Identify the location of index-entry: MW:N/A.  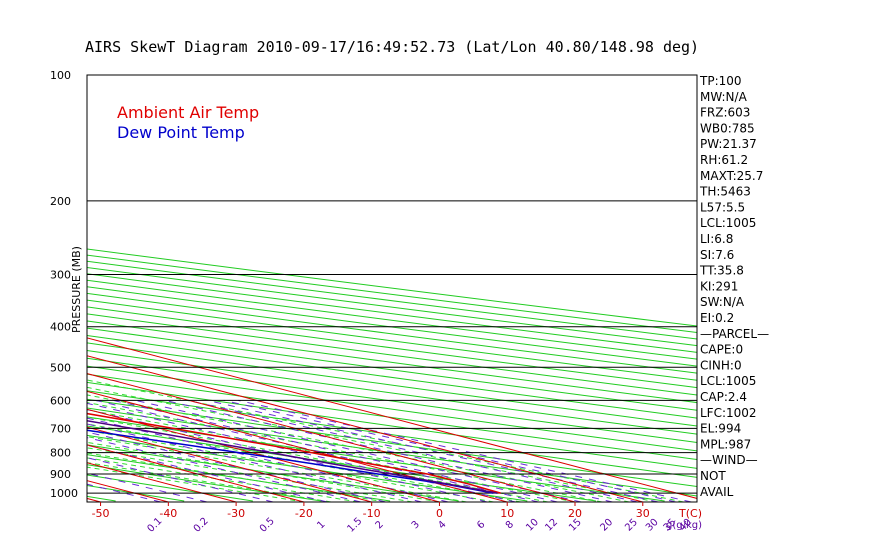
(724, 97).